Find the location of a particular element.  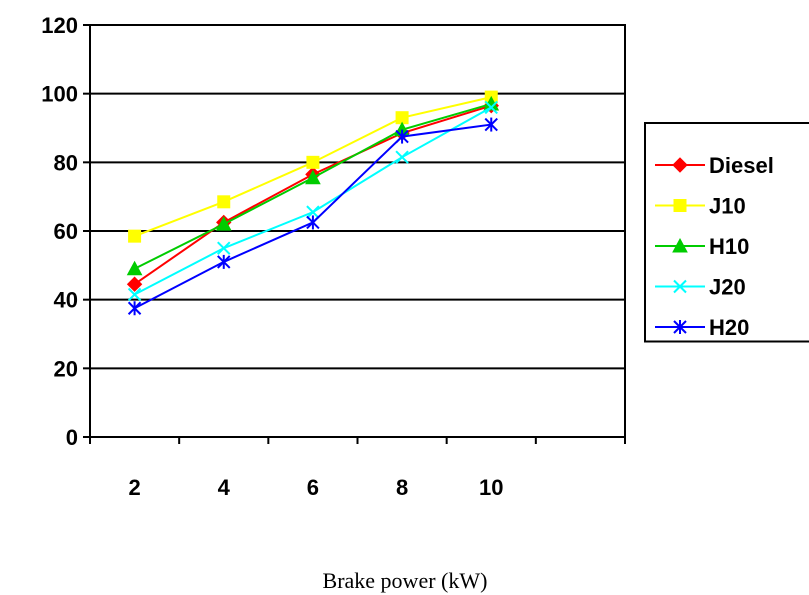

legend-label: Diesel is located at coordinates (741, 165).